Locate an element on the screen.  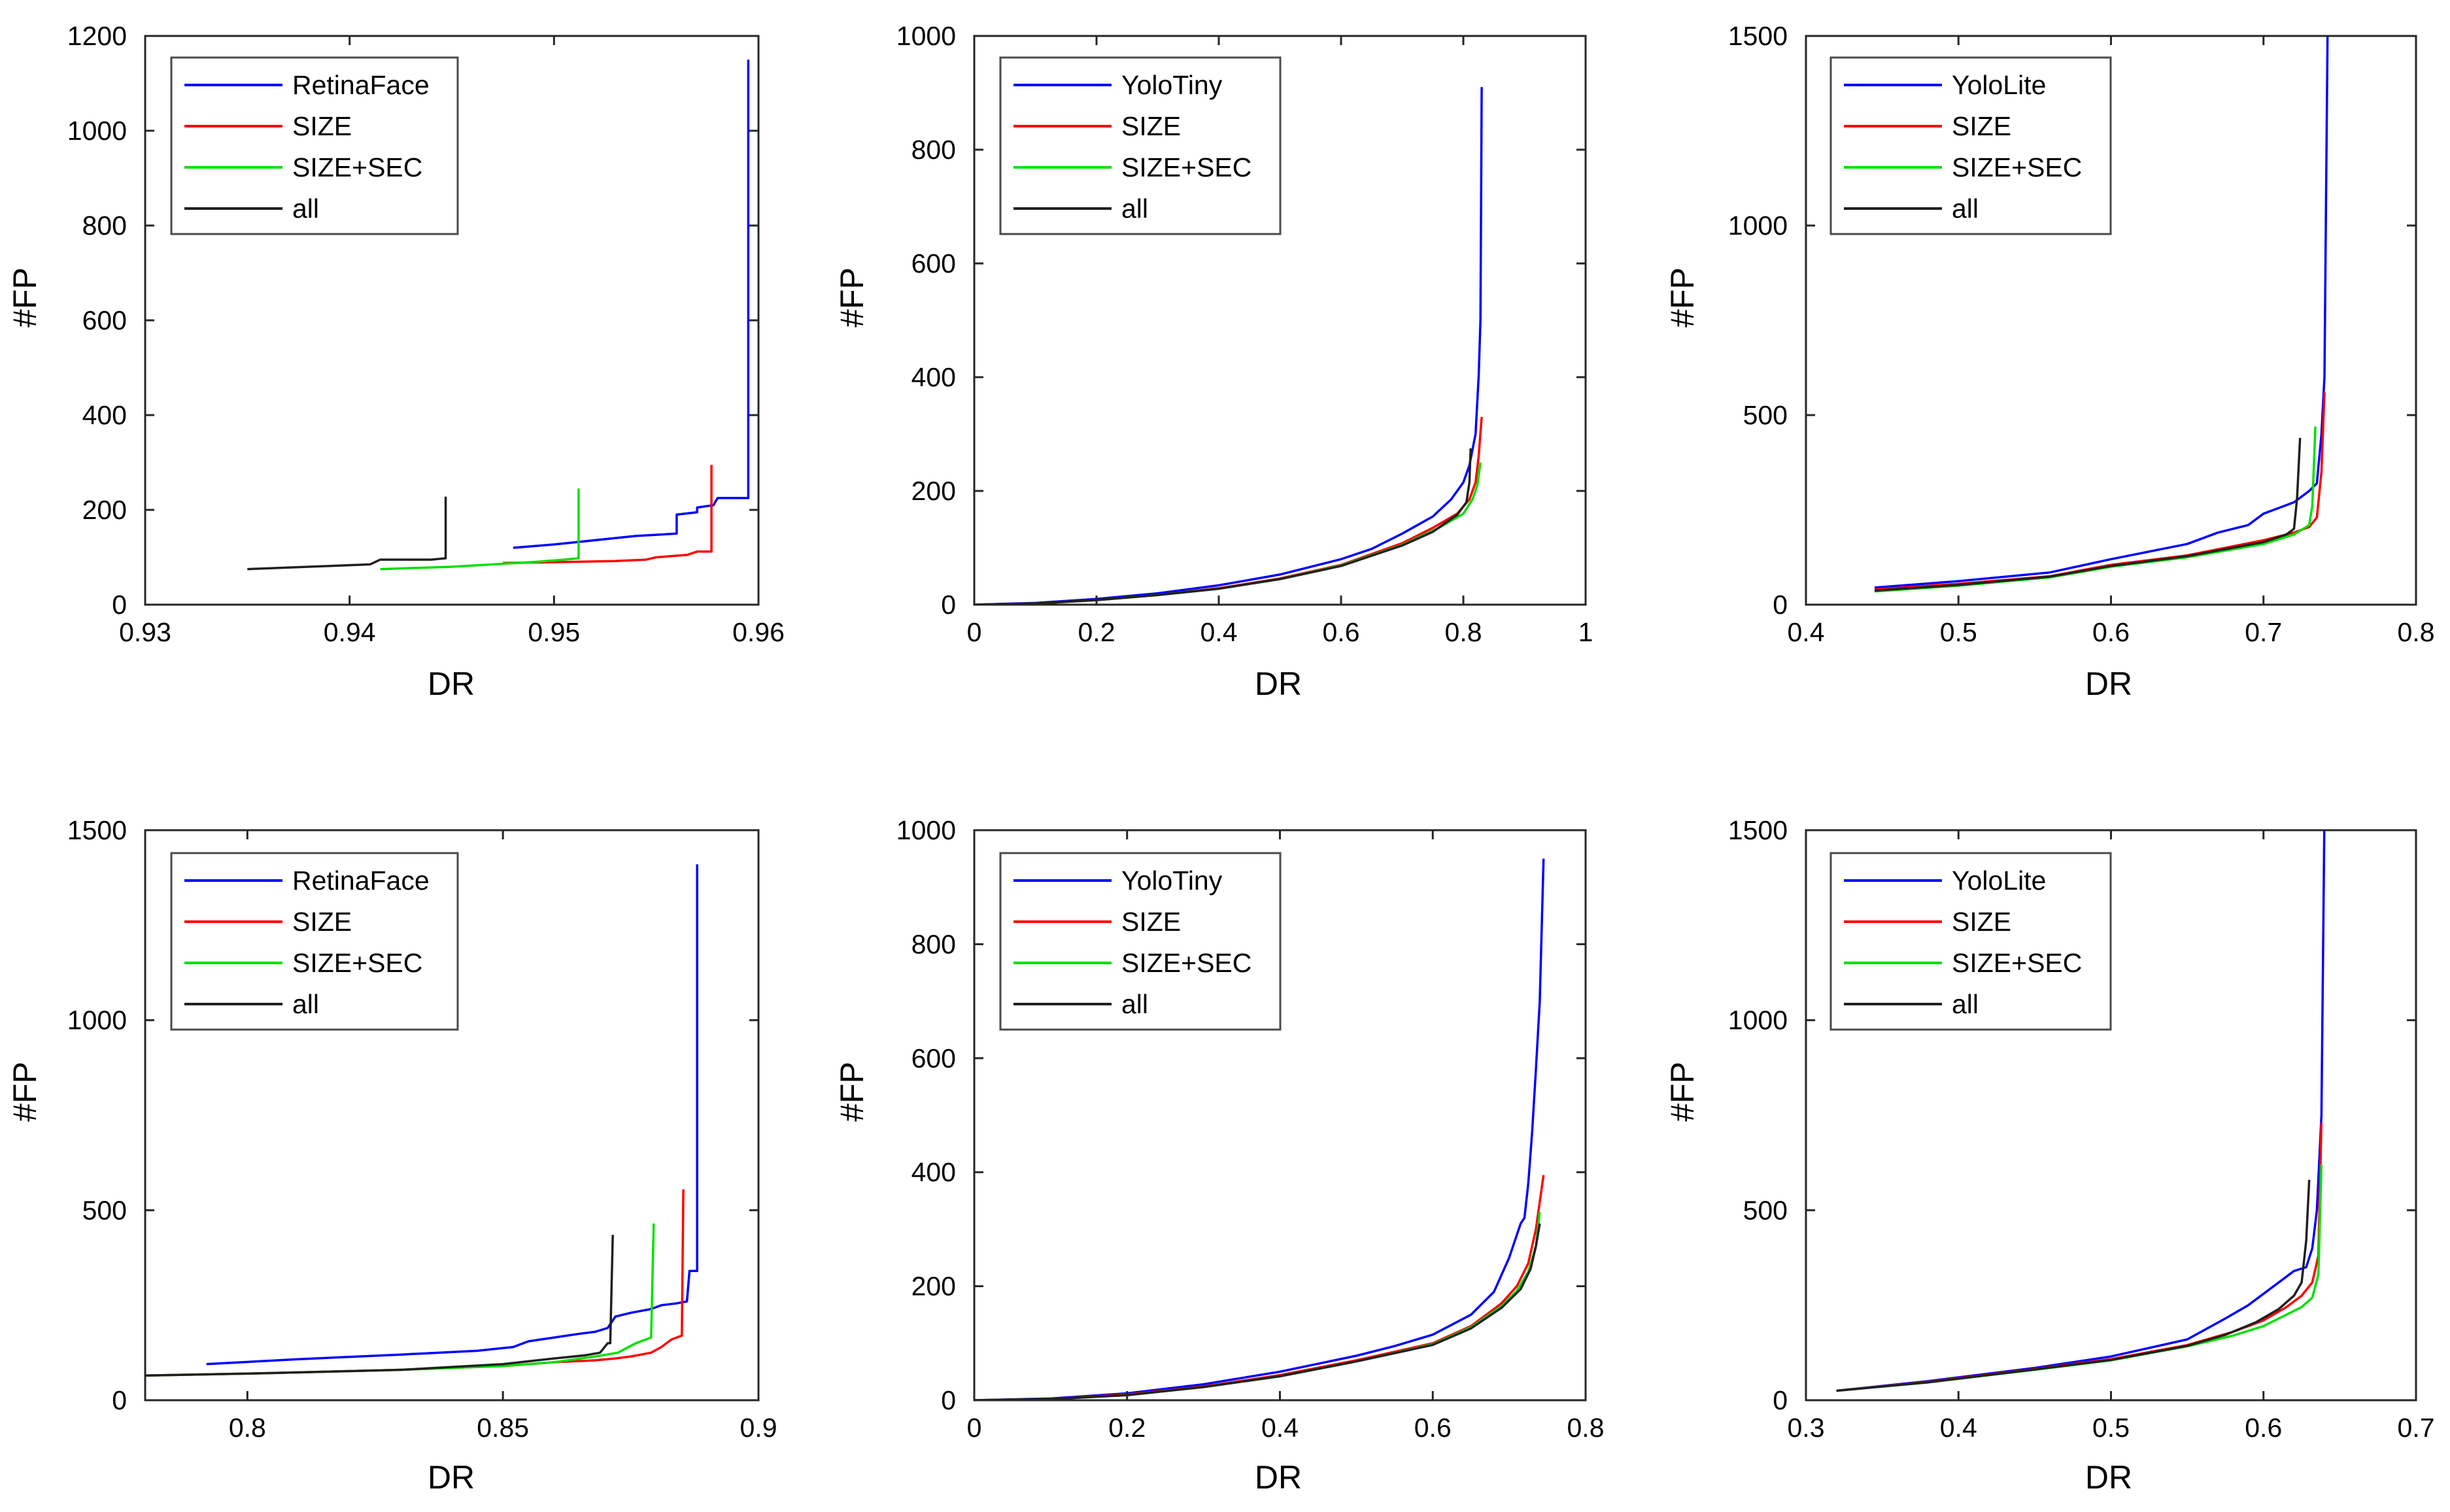
x-tick-label: 0.3 is located at coordinates (1806, 1428).